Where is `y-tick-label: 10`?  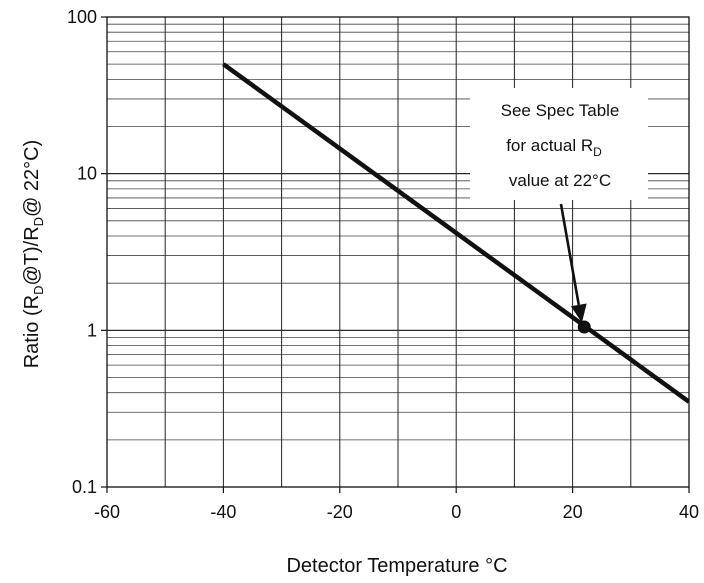
y-tick-label: 10 is located at coordinates (87, 174).